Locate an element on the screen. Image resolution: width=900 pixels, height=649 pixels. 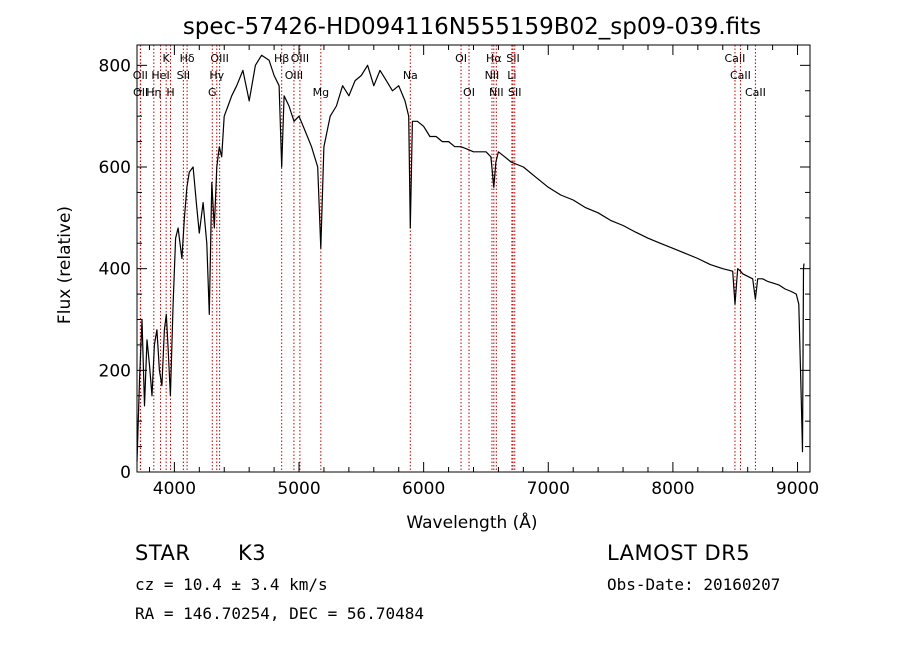
survey-name: LAMOST DR5 is located at coordinates (679, 553).